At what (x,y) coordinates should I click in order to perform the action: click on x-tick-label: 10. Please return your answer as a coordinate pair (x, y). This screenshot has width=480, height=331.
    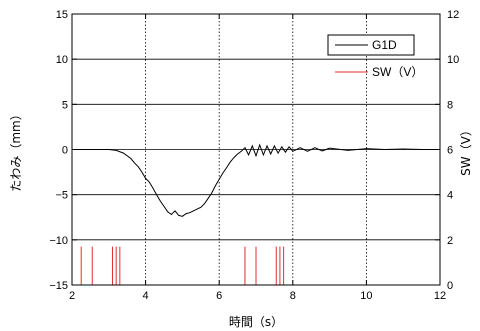
    Looking at the image, I should click on (366, 296).